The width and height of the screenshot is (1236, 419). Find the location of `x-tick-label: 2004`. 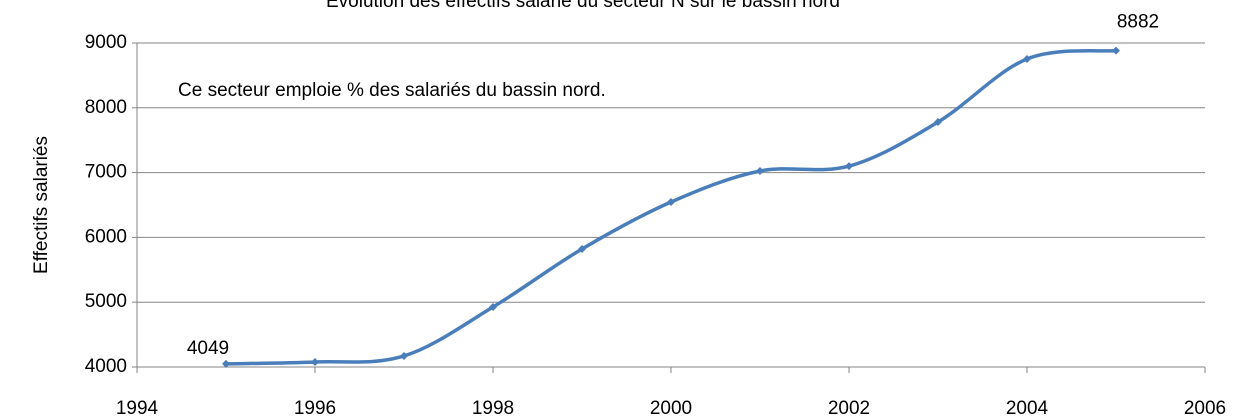

x-tick-label: 2004 is located at coordinates (1027, 408).